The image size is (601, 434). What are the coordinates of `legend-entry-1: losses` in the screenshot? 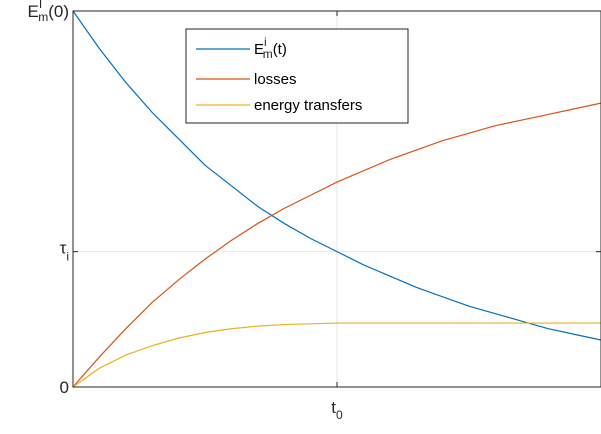 It's located at (275, 79).